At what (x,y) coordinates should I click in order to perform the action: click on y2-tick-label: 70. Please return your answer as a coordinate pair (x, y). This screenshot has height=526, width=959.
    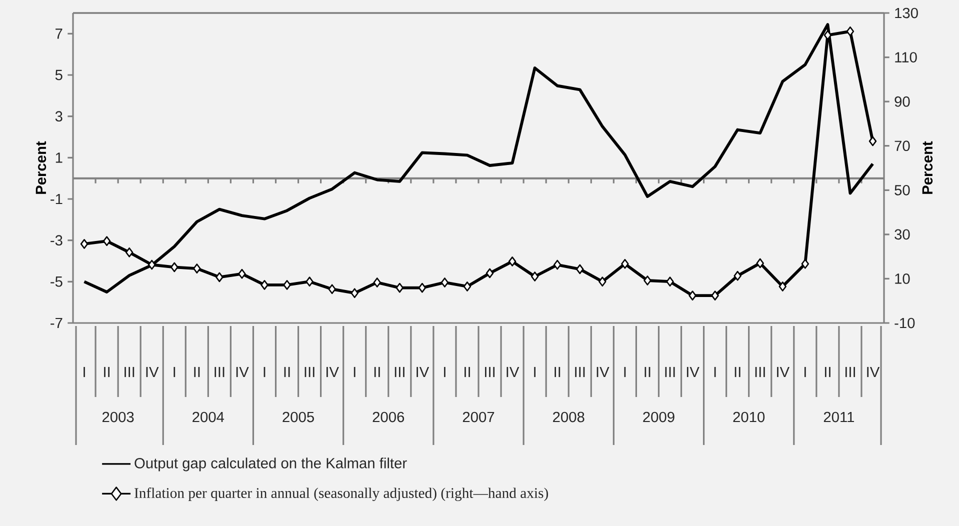
    Looking at the image, I should click on (902, 146).